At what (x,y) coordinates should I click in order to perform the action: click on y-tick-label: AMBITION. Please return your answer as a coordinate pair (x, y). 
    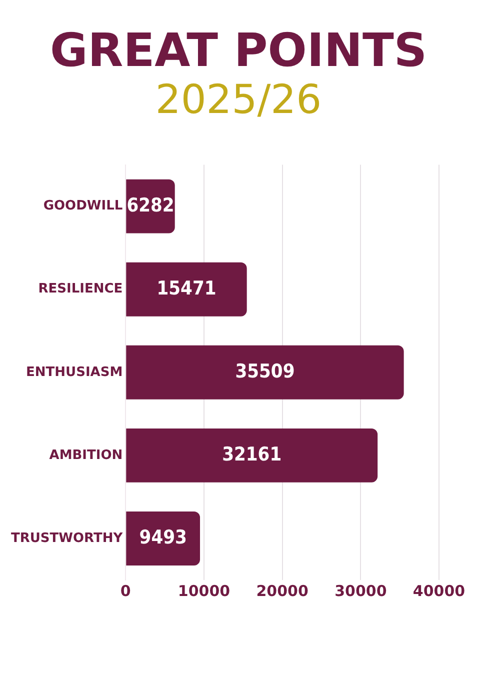
    Looking at the image, I should click on (86, 455).